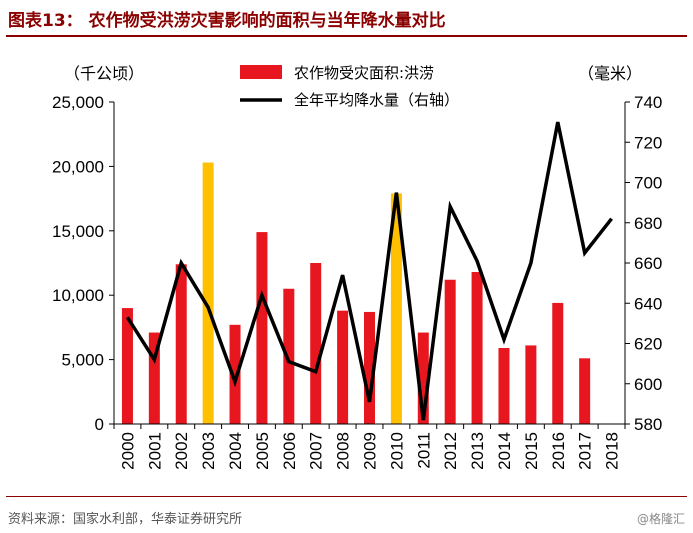 The width and height of the screenshot is (693, 533). I want to click on x-tick-label: 2012, so click(450, 451).